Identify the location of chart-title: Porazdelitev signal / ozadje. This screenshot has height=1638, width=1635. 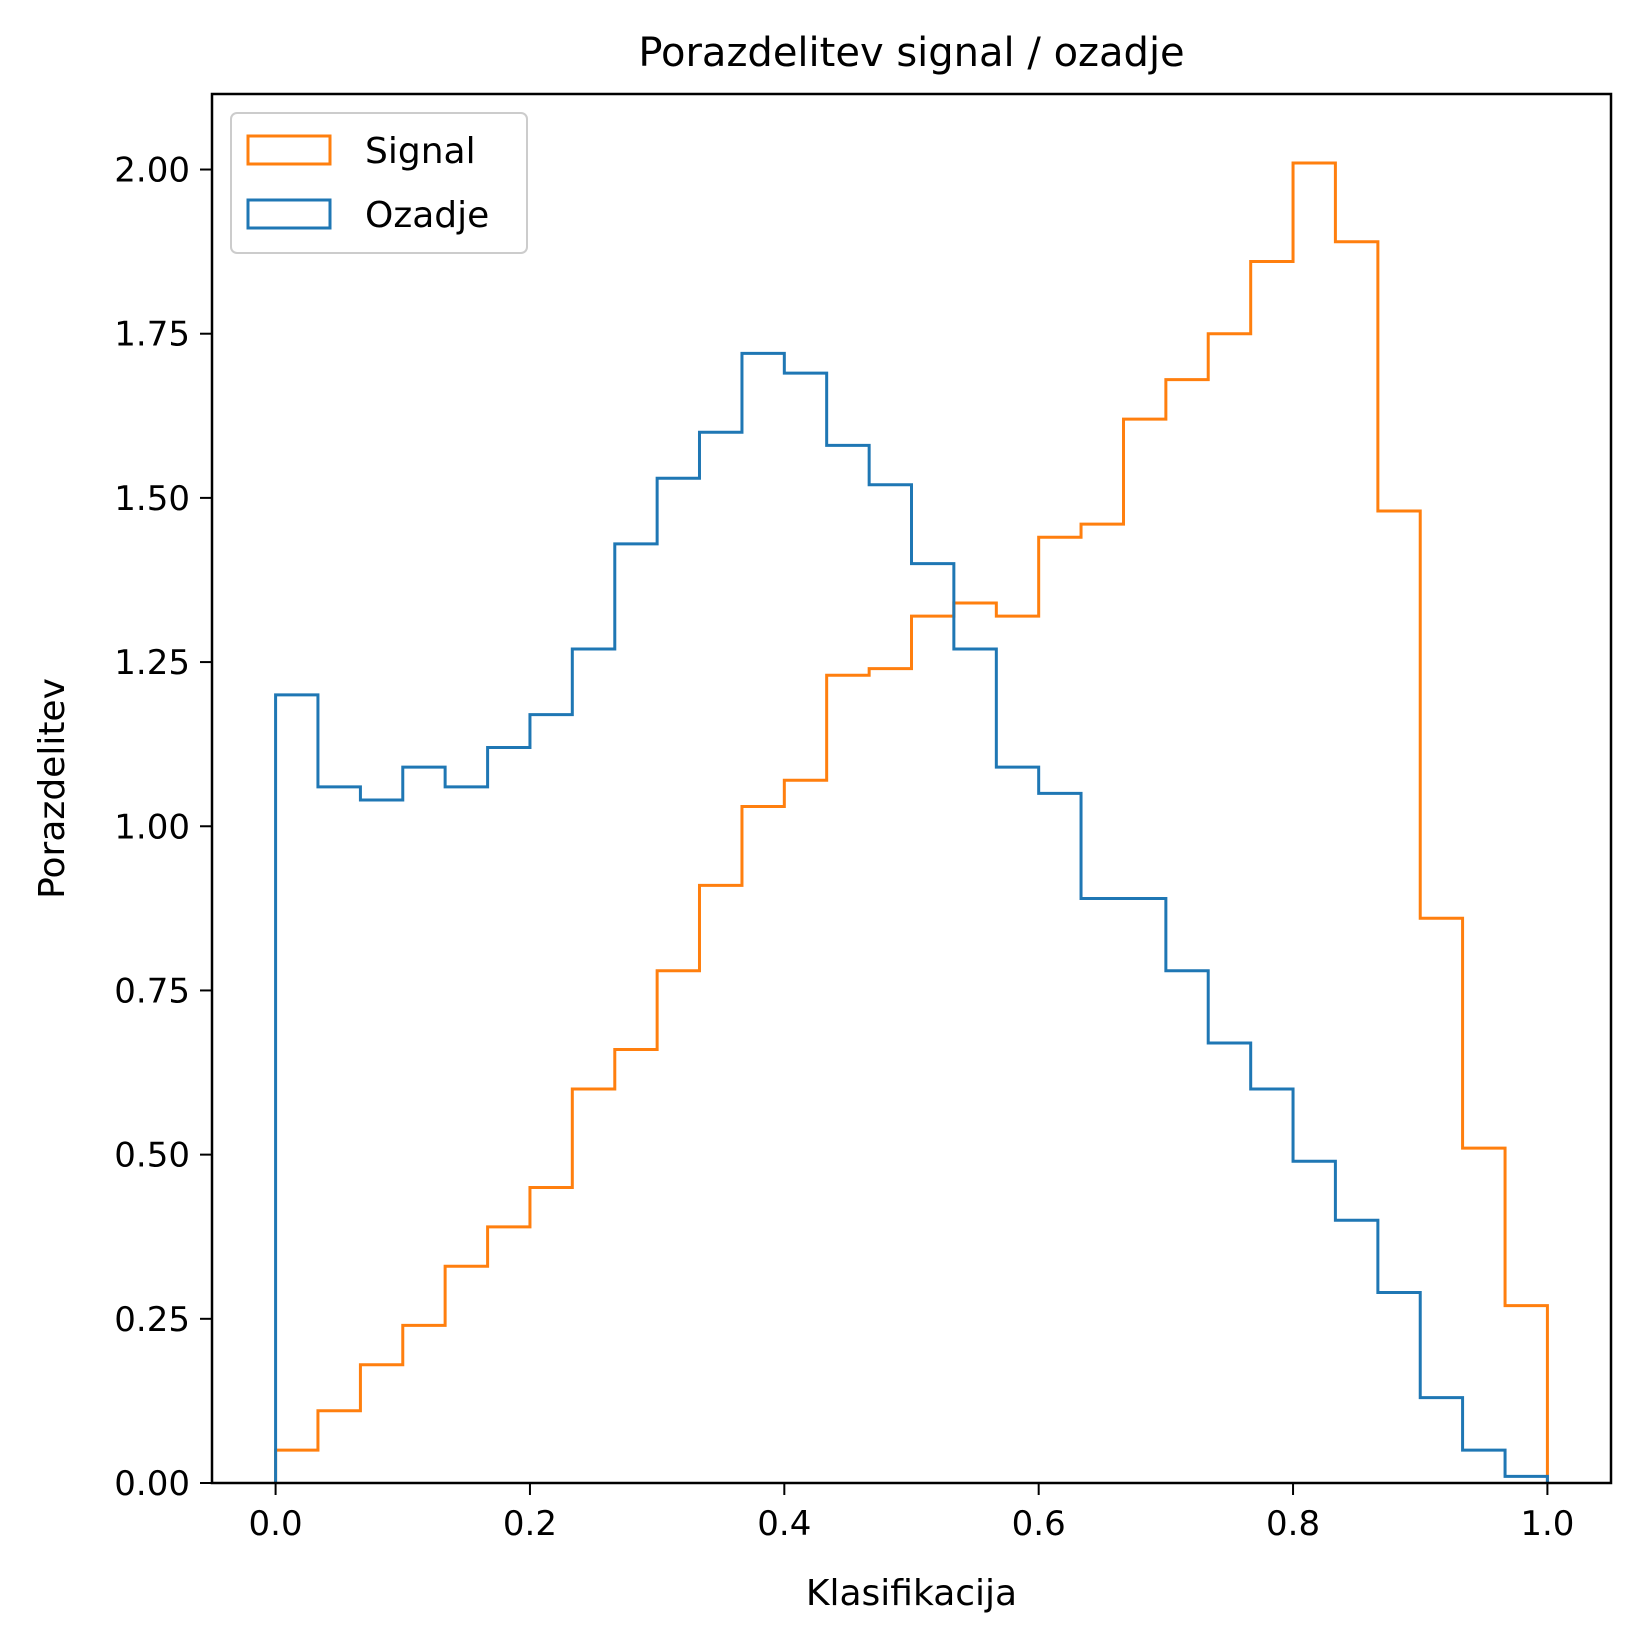
(911, 53).